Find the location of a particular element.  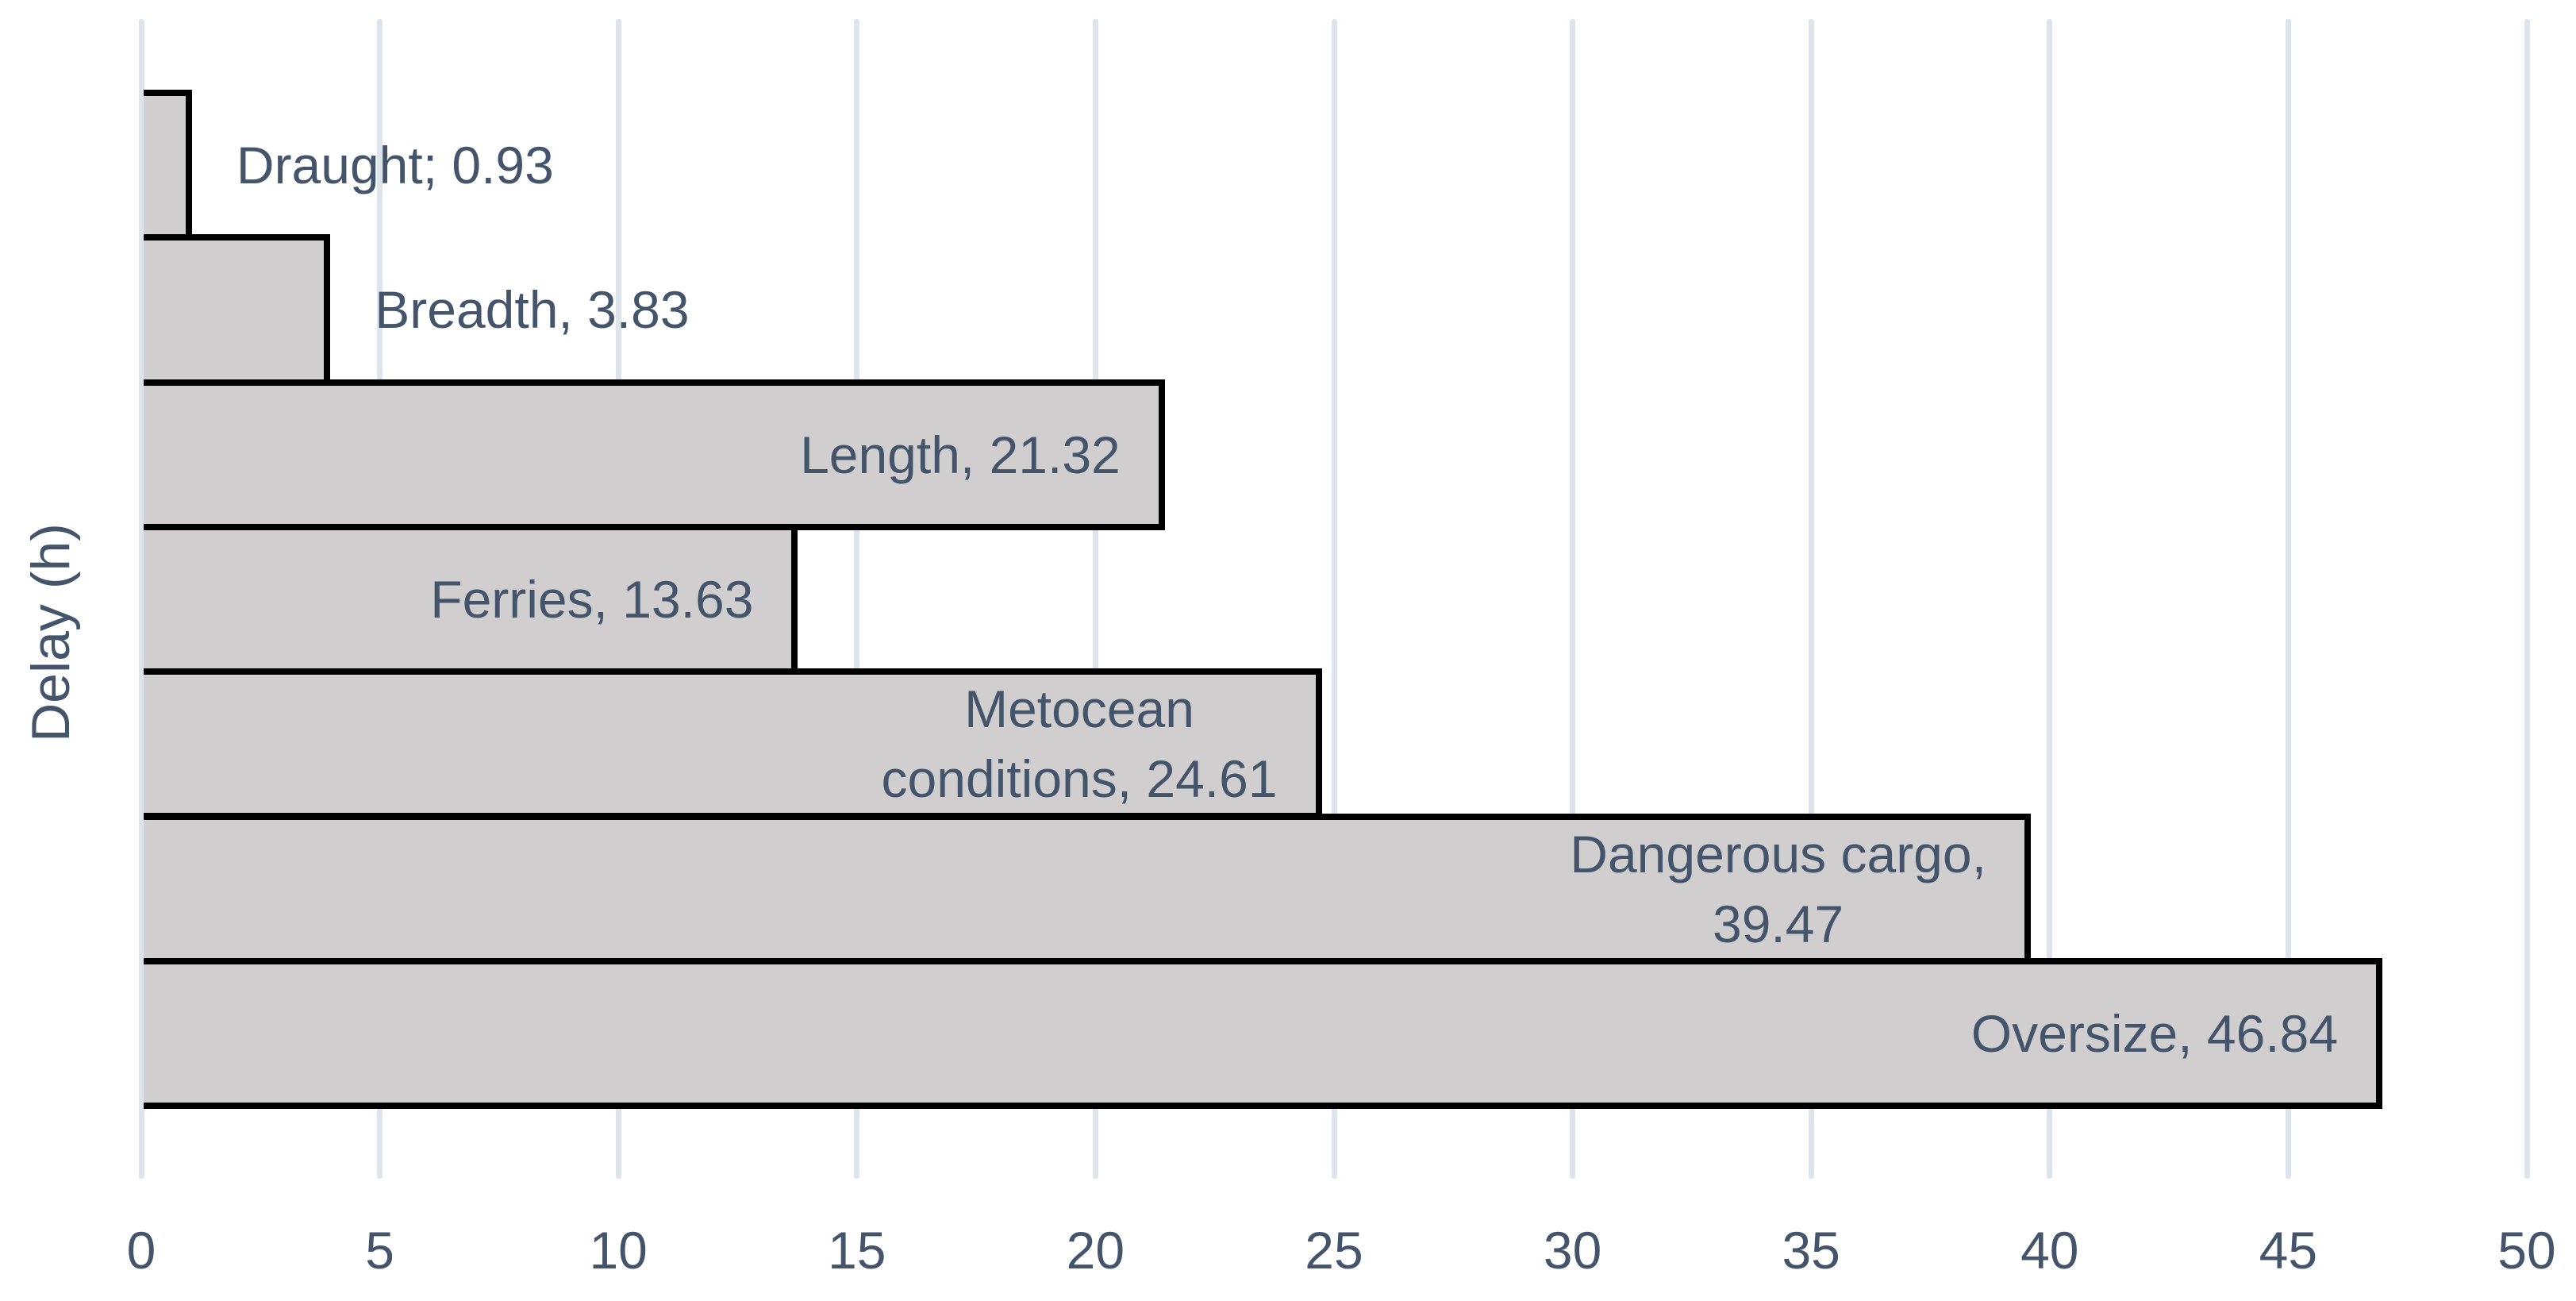

bar-label-metocean-conditions: Metocean conditions, 24.61 is located at coordinates (1079, 744).